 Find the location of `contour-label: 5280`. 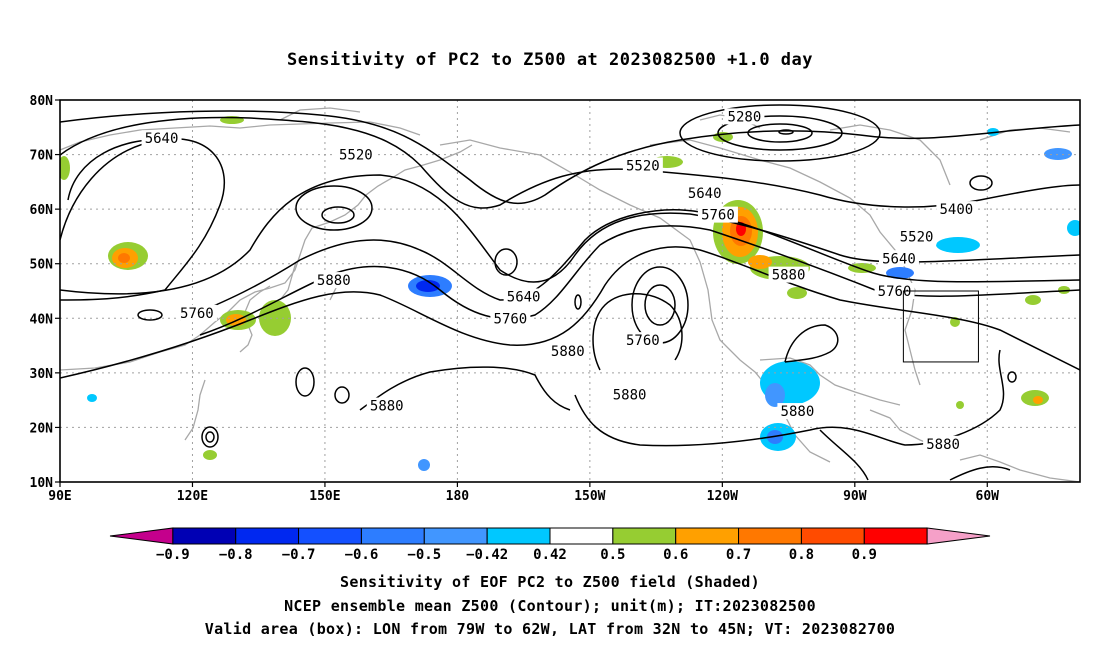

contour-label: 5280 is located at coordinates (745, 117).